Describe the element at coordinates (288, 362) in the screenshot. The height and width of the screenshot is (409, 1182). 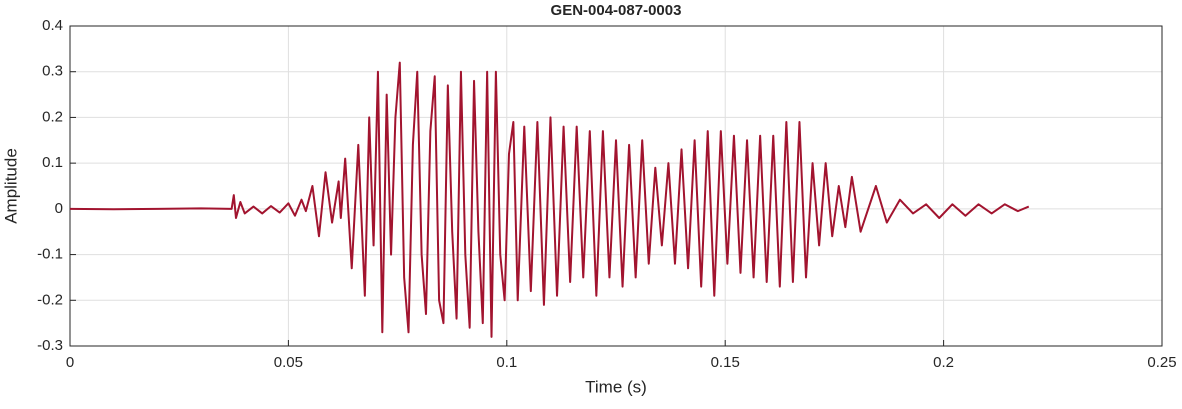
I see `x-tick-label: 0.05` at that location.